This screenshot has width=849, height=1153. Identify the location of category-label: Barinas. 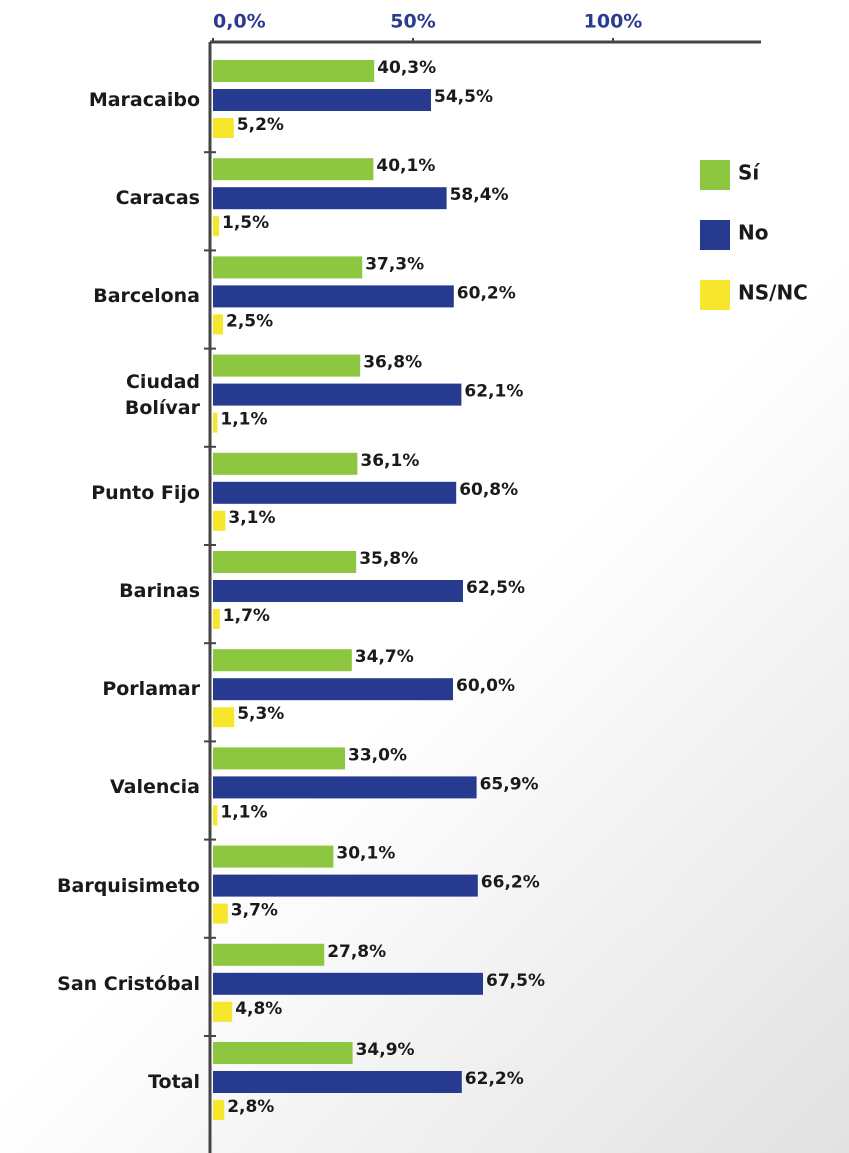
(159, 591).